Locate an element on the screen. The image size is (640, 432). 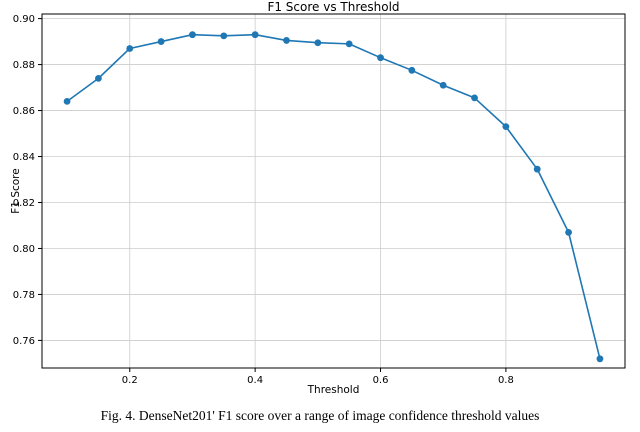
y-axis-label: F1 Score is located at coordinates (16, 191).